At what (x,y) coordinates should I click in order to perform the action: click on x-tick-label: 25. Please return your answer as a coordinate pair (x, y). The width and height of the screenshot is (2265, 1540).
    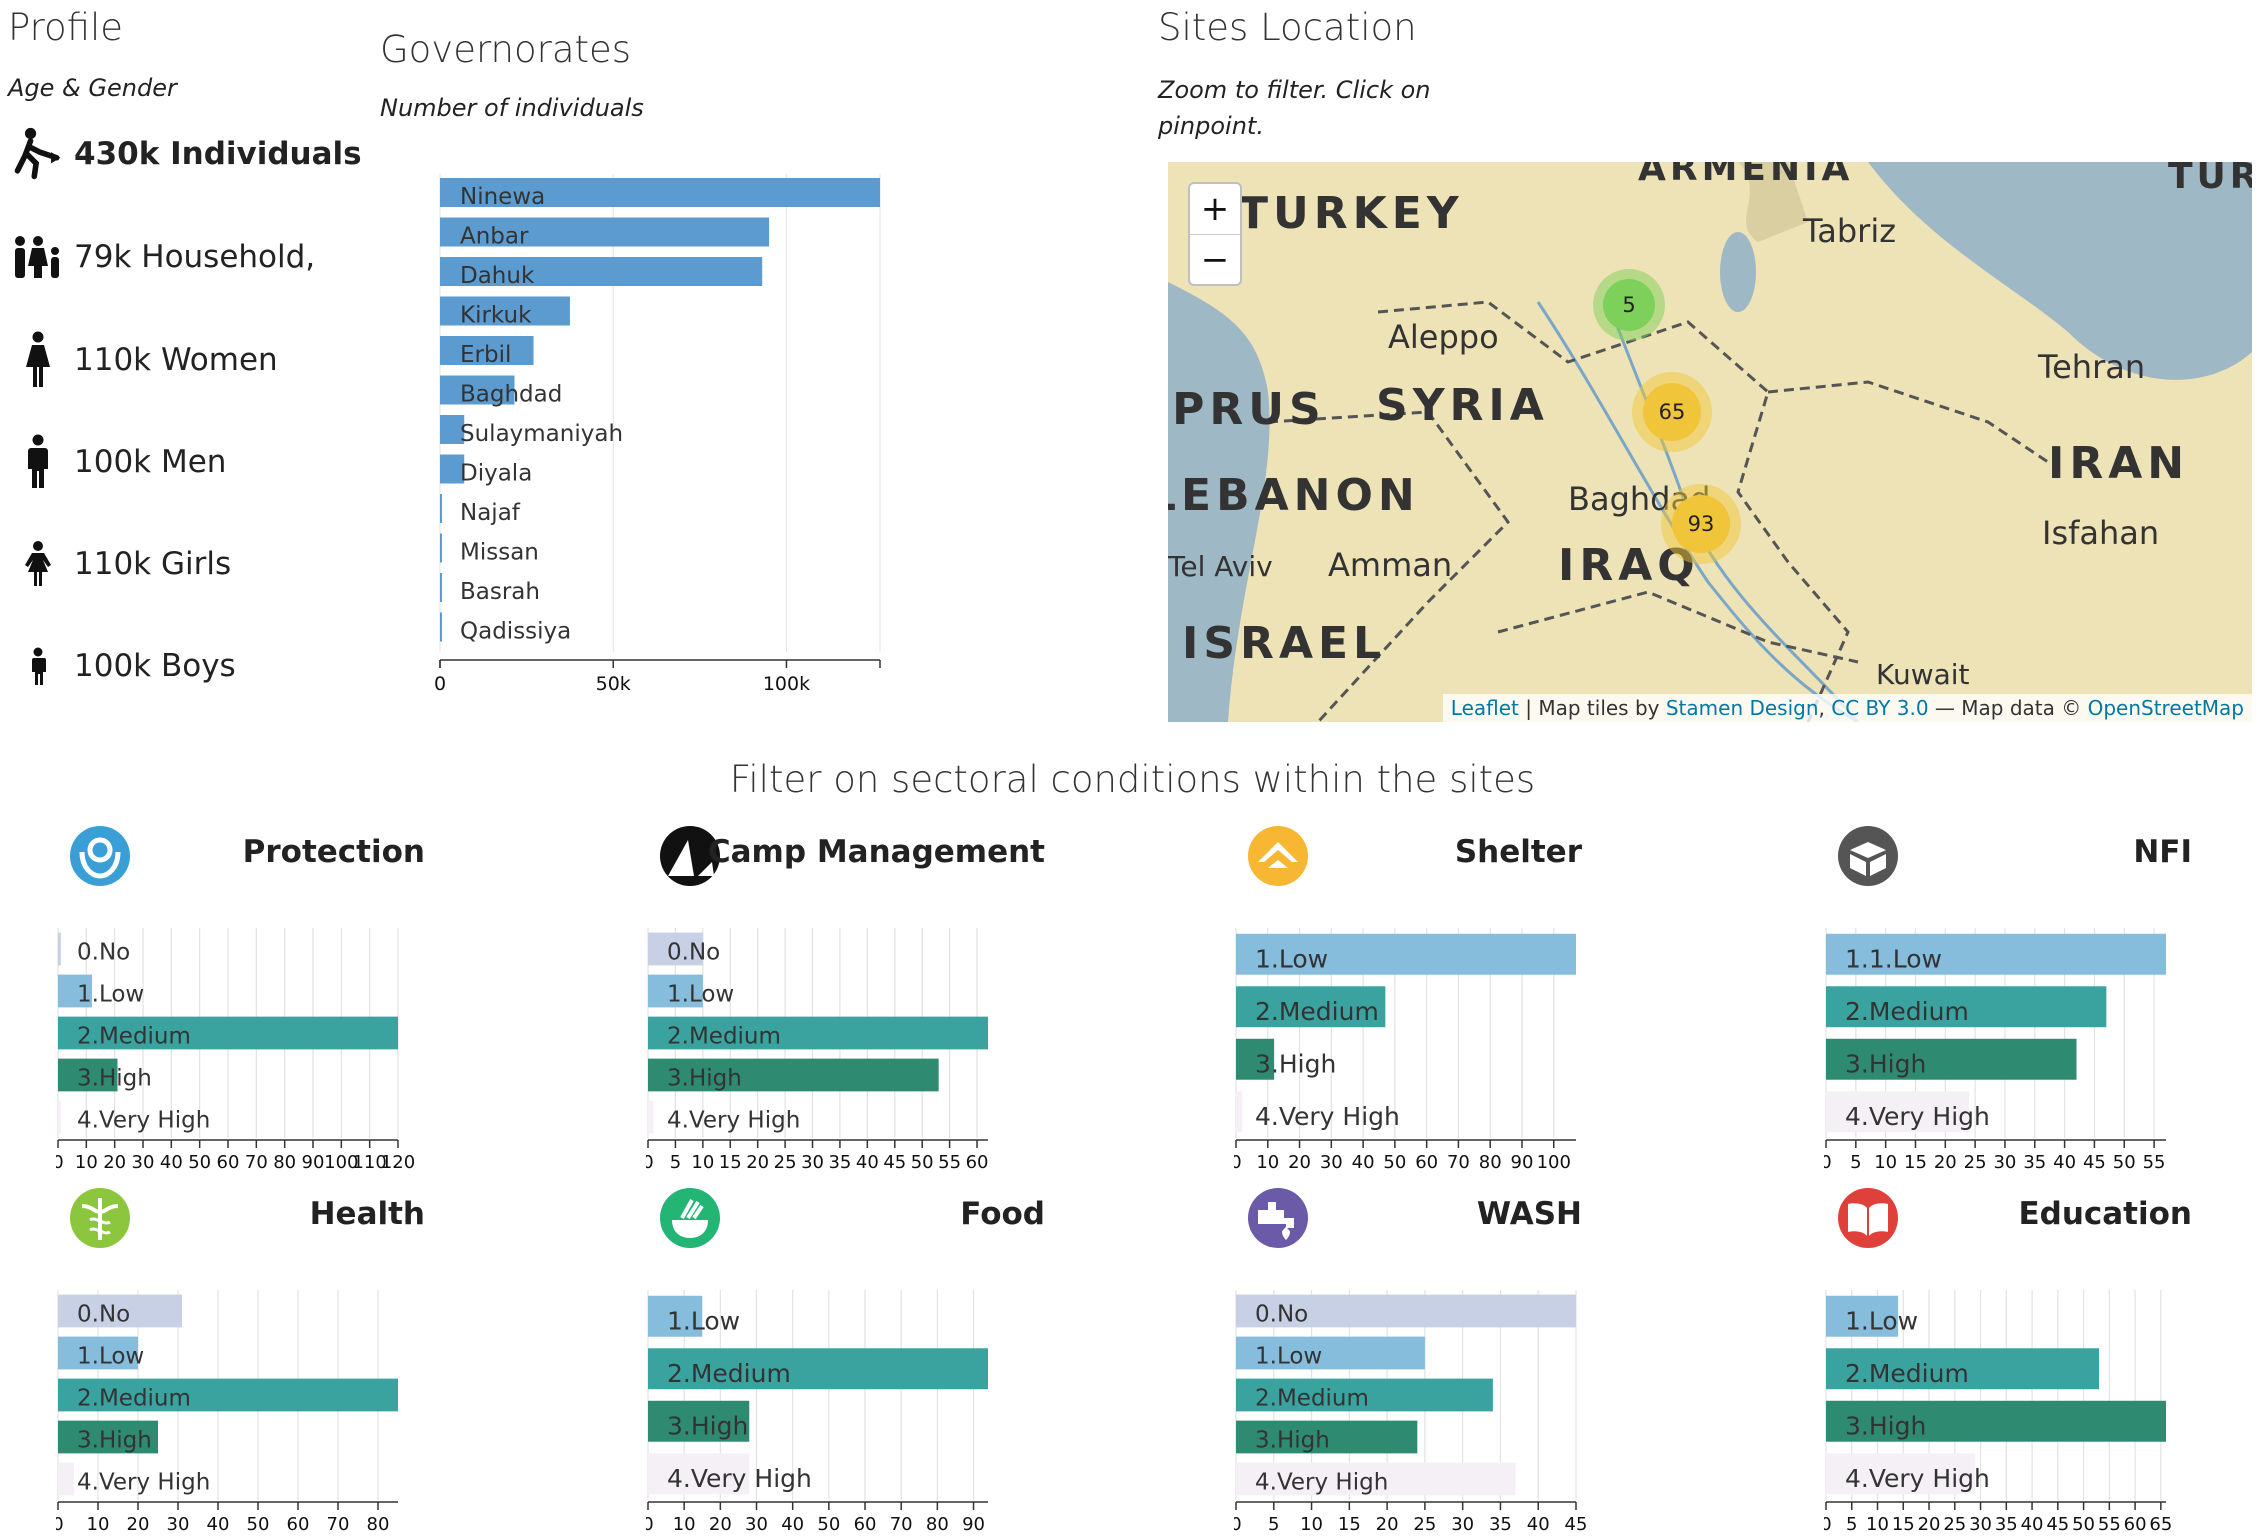
    Looking at the image, I should click on (1954, 1524).